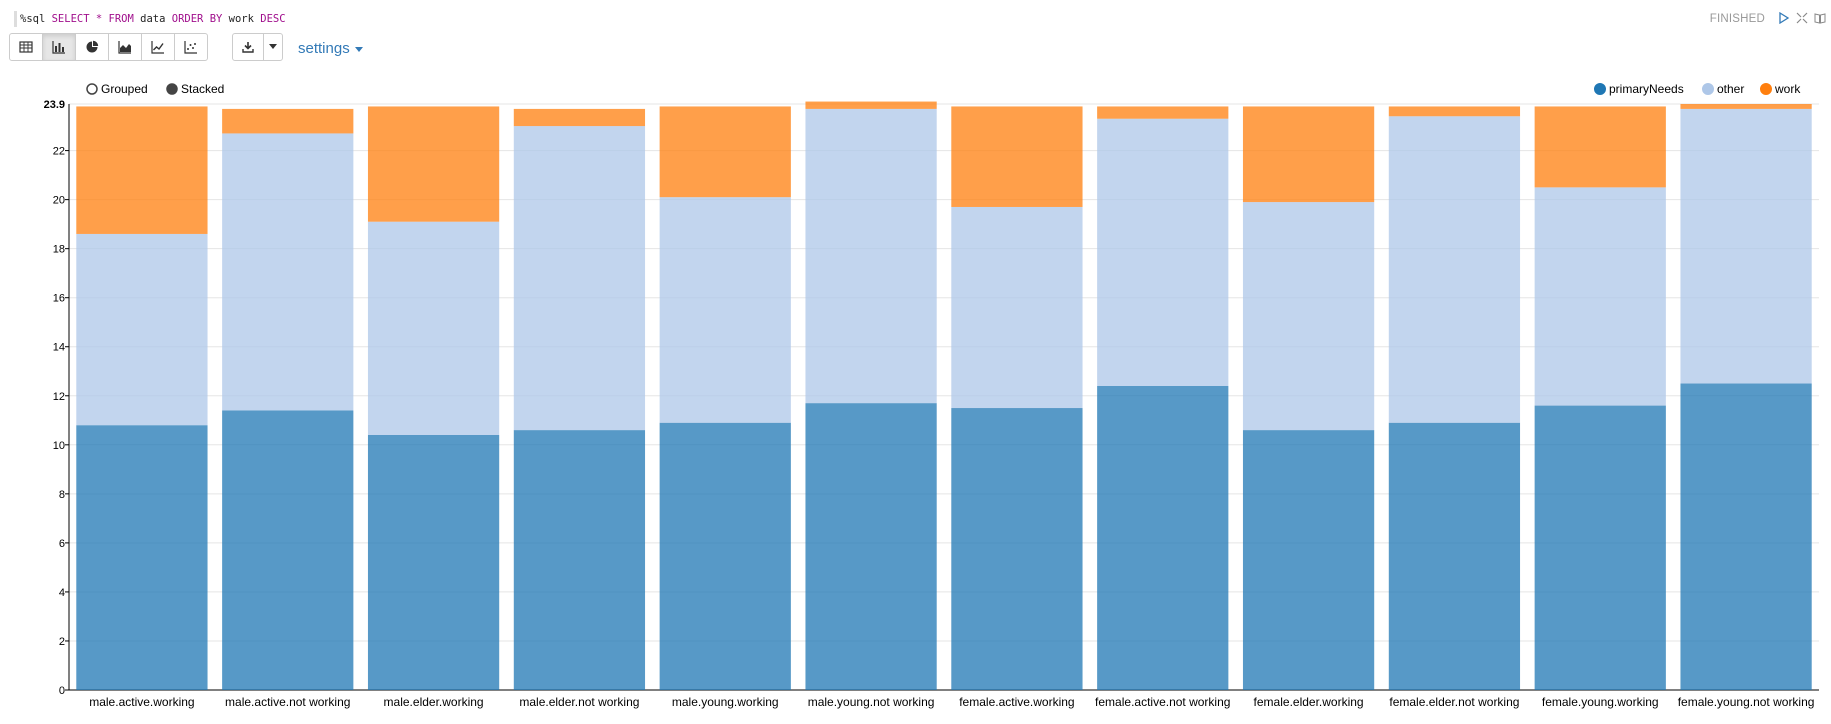 The width and height of the screenshot is (1831, 724). What do you see at coordinates (92, 89) in the screenshot?
I see `grouped-radio` at bounding box center [92, 89].